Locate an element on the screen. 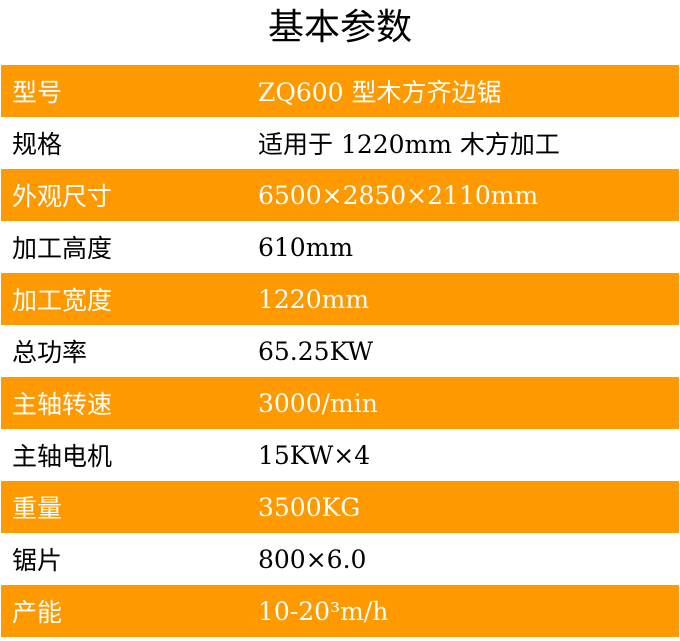 This screenshot has width=680, height=641. table-row: 重量 3500KG is located at coordinates (340, 507).